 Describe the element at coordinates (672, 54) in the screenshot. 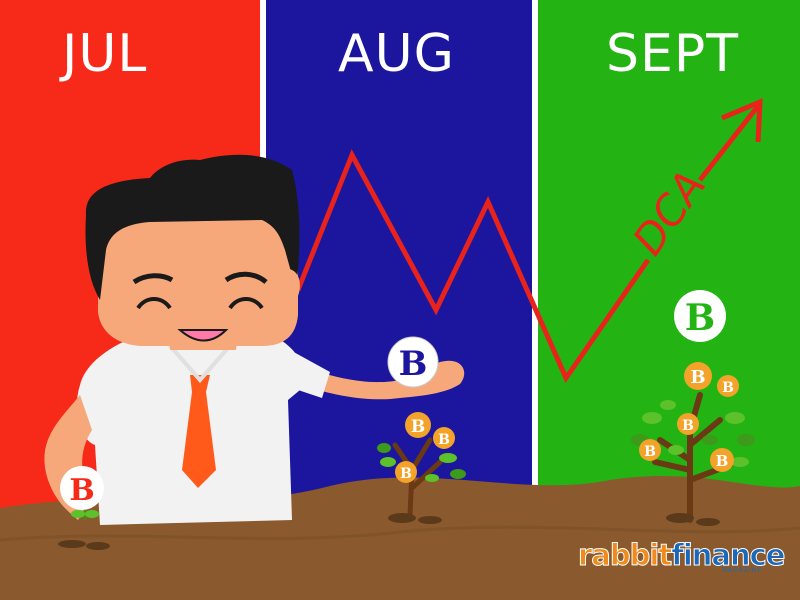

I see `month-label-sept: SEPT` at that location.